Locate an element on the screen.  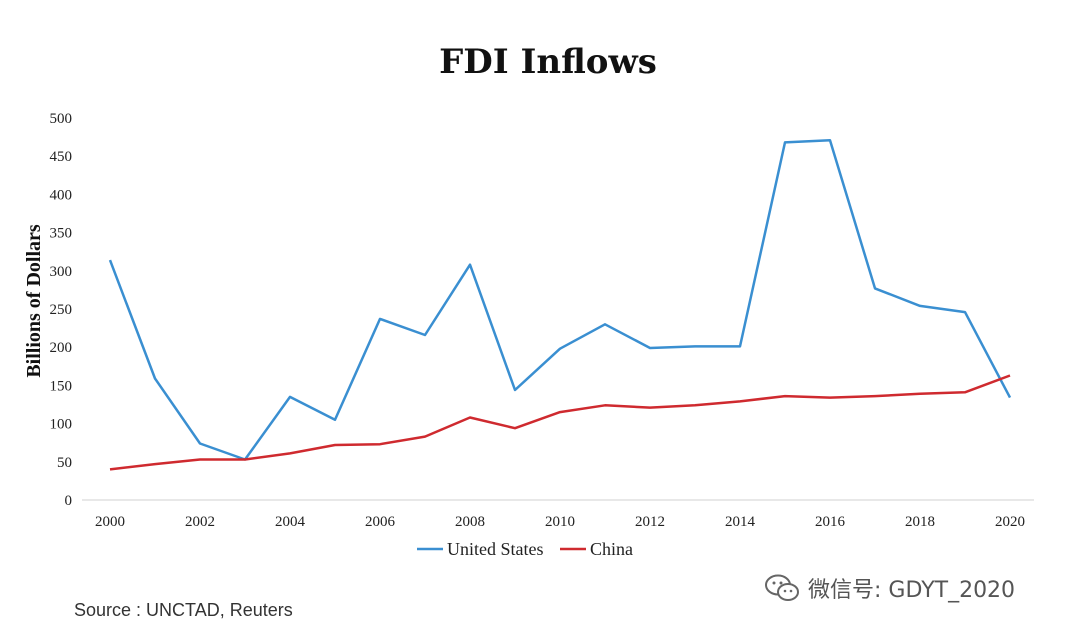
x-tick-label: 2014 is located at coordinates (740, 522).